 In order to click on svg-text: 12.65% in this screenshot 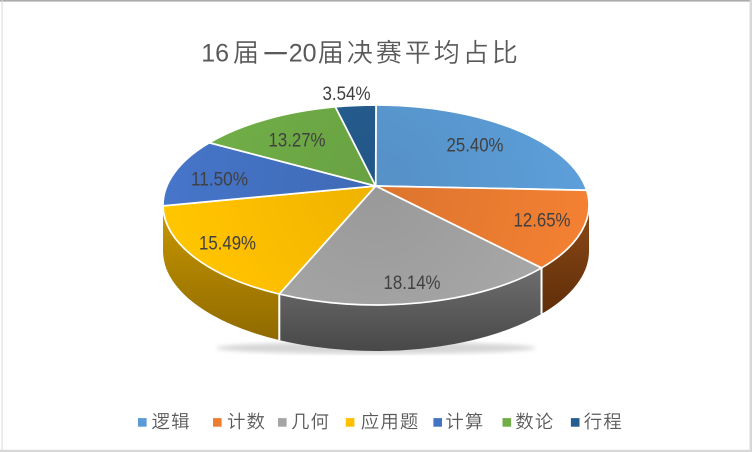, I will do `click(542, 220)`.